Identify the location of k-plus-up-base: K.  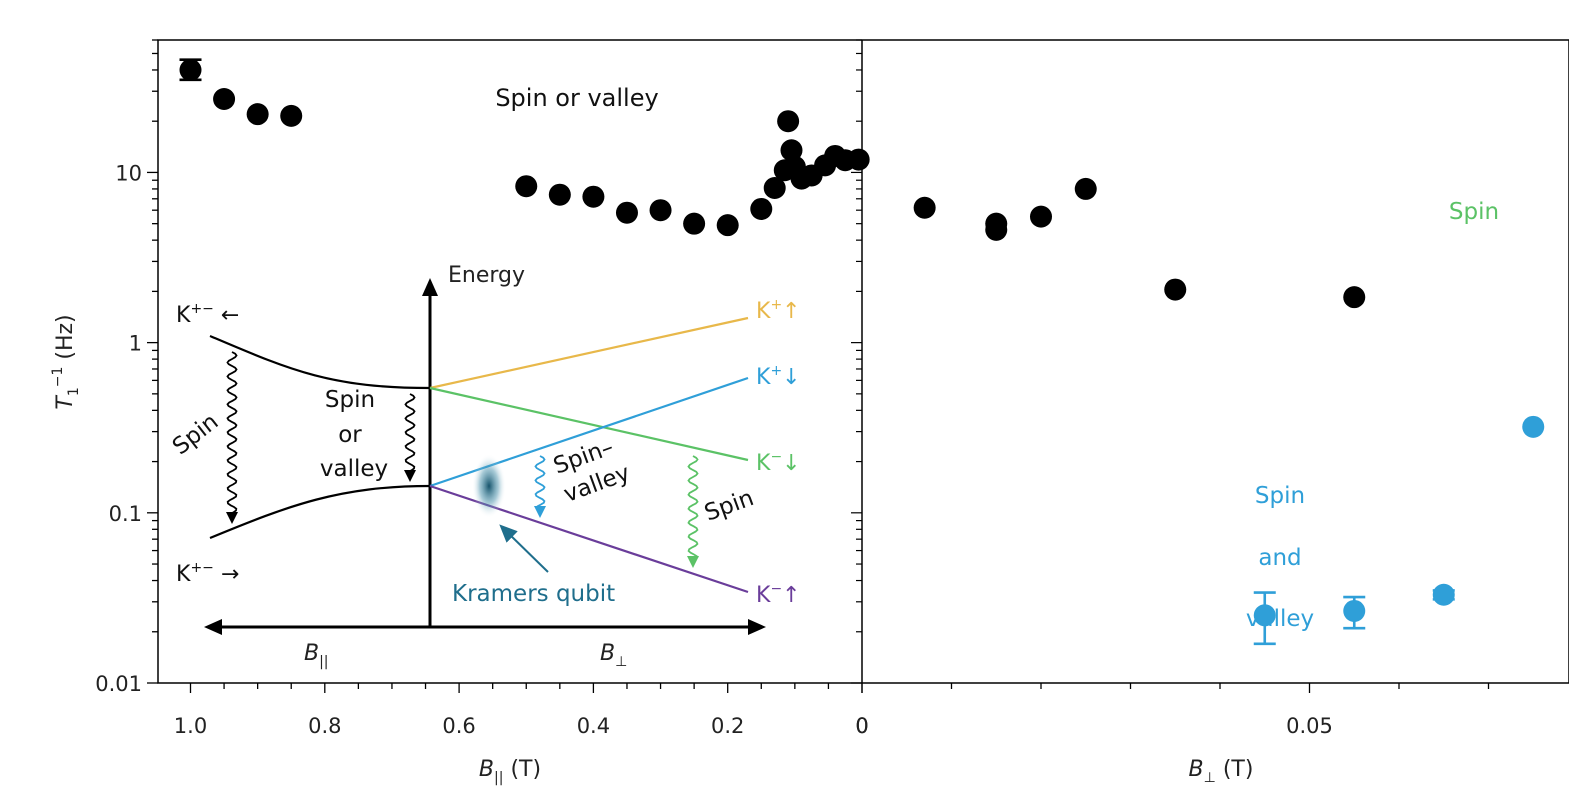
(763, 311).